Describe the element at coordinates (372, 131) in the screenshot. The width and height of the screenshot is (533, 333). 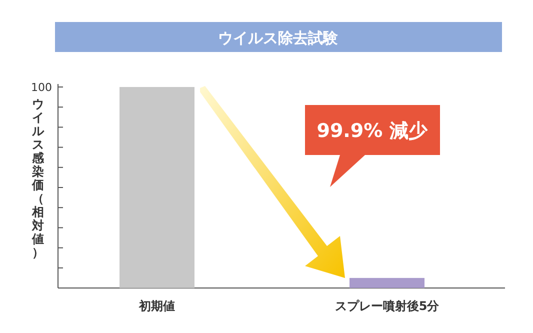
I see `annotation: 99.9% 減少` at that location.